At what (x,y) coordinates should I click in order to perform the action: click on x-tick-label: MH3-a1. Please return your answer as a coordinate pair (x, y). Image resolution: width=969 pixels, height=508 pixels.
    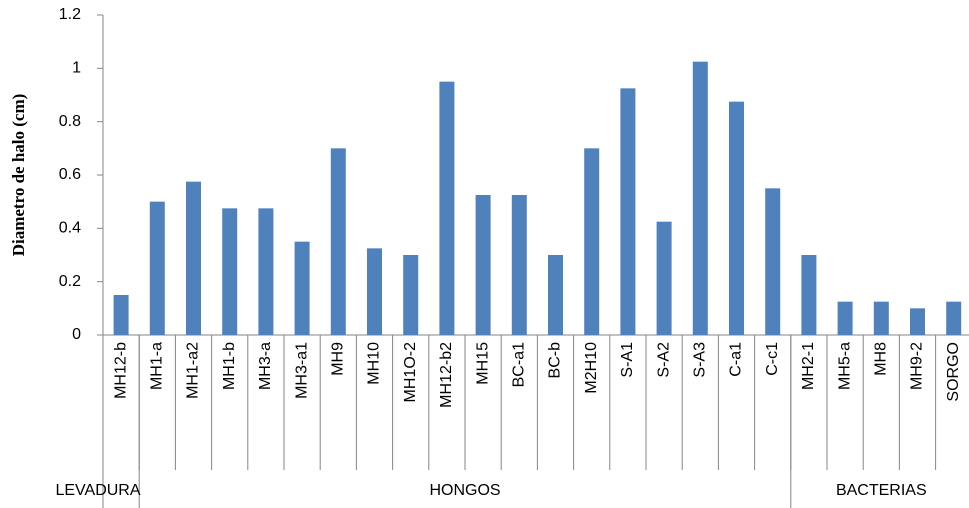
    Looking at the image, I should click on (301, 370).